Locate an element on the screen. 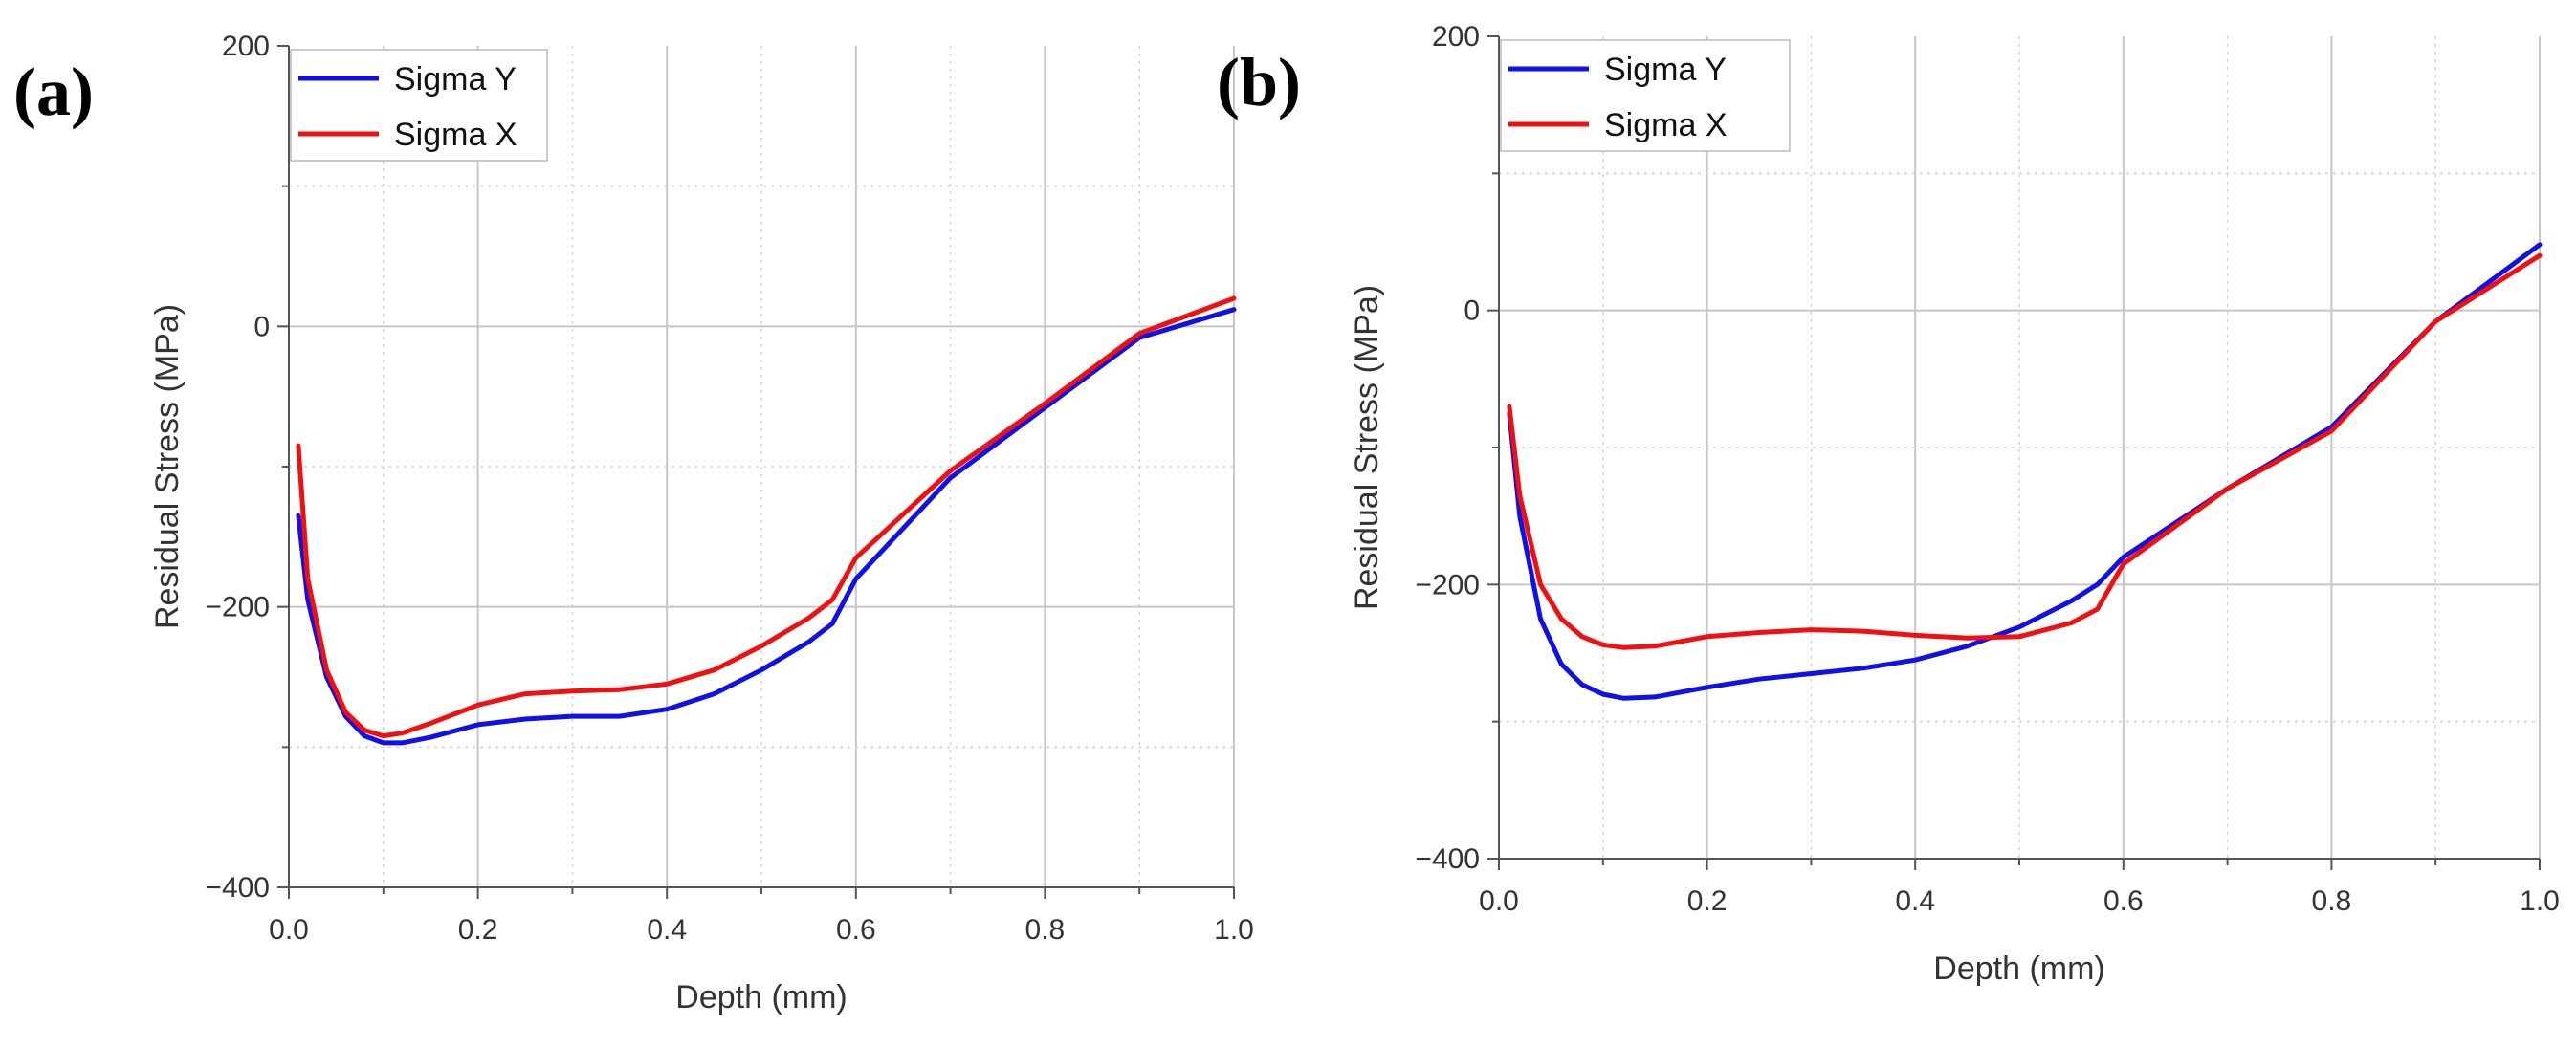  y-axis-title-a: Residual Stress (MPa) is located at coordinates (168, 467).